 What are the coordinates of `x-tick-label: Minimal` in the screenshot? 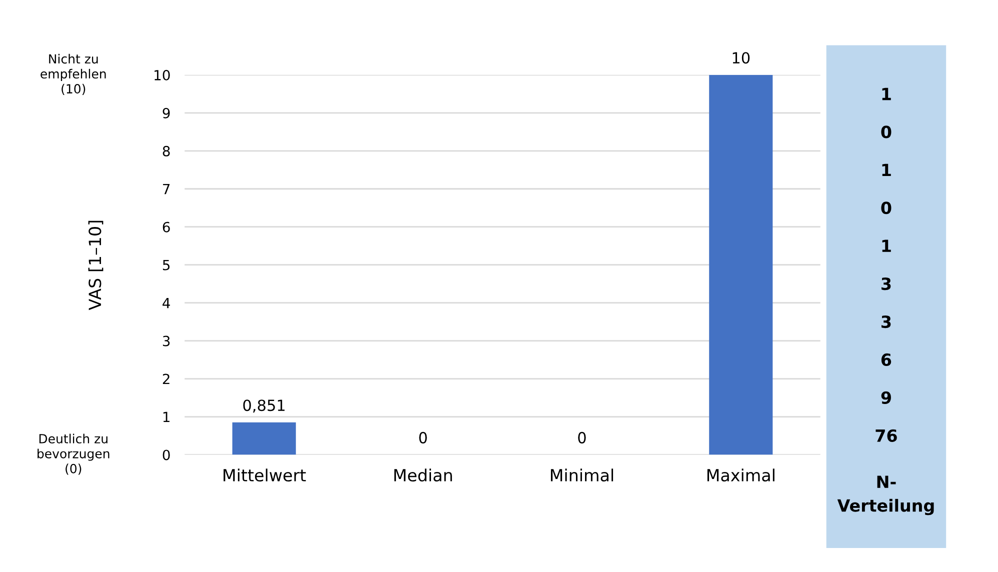 It's located at (582, 475).